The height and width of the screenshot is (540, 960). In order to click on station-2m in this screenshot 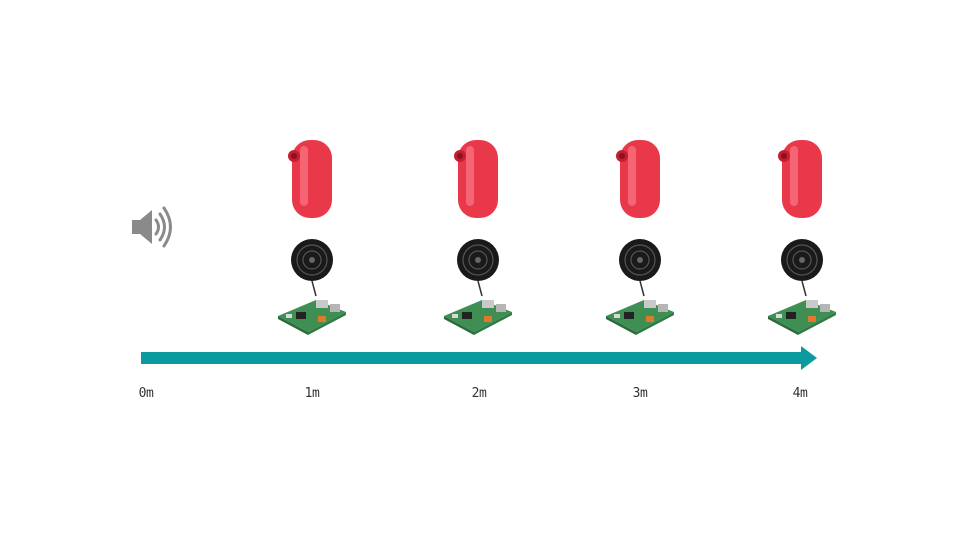, I will do `click(478, 240)`.